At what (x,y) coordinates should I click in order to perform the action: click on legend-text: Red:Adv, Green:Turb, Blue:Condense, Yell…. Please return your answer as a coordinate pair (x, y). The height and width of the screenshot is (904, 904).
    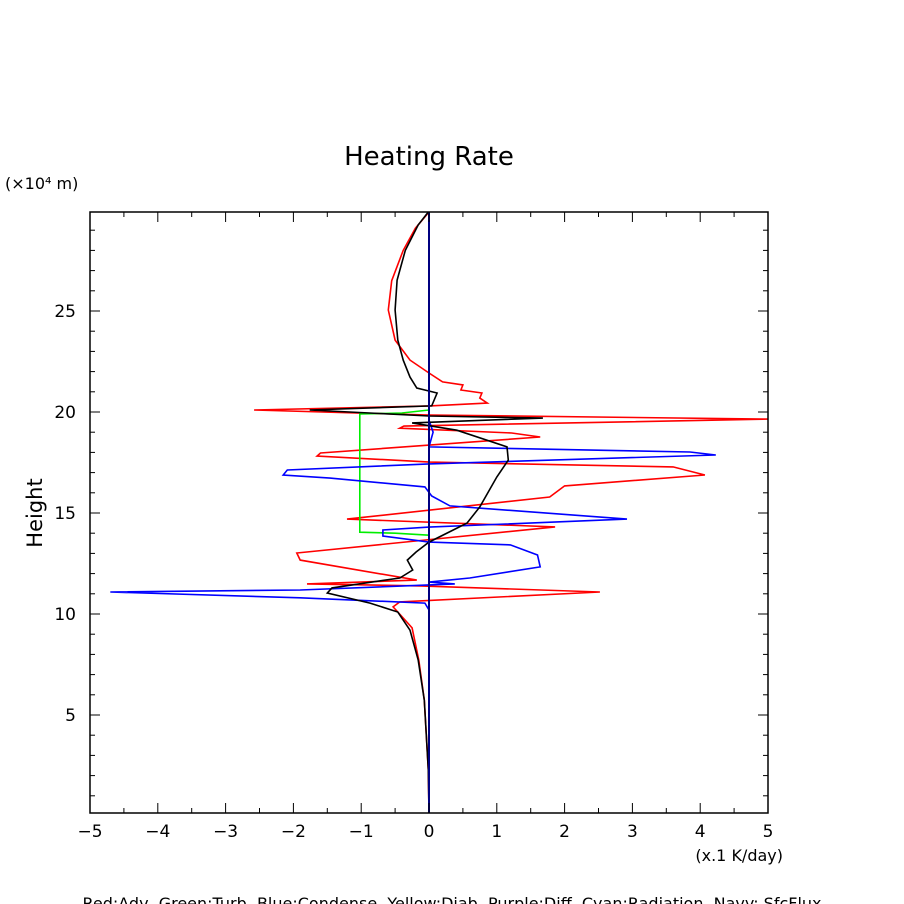
    Looking at the image, I should click on (451, 899).